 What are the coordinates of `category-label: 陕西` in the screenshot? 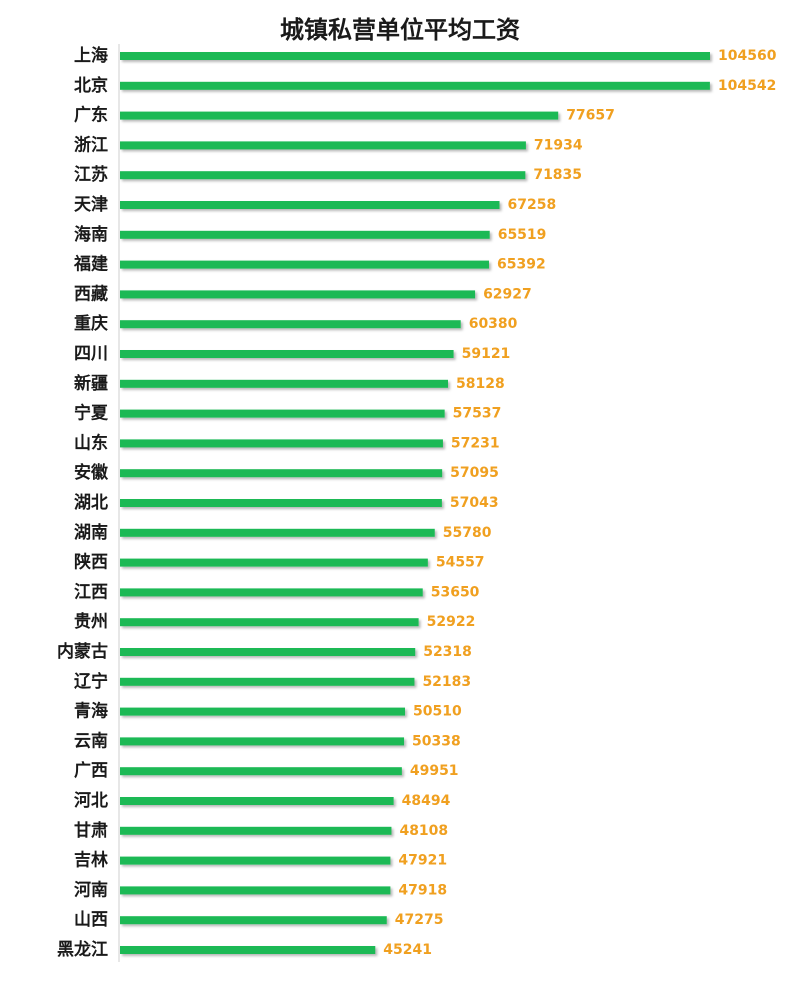 It's located at (91, 562).